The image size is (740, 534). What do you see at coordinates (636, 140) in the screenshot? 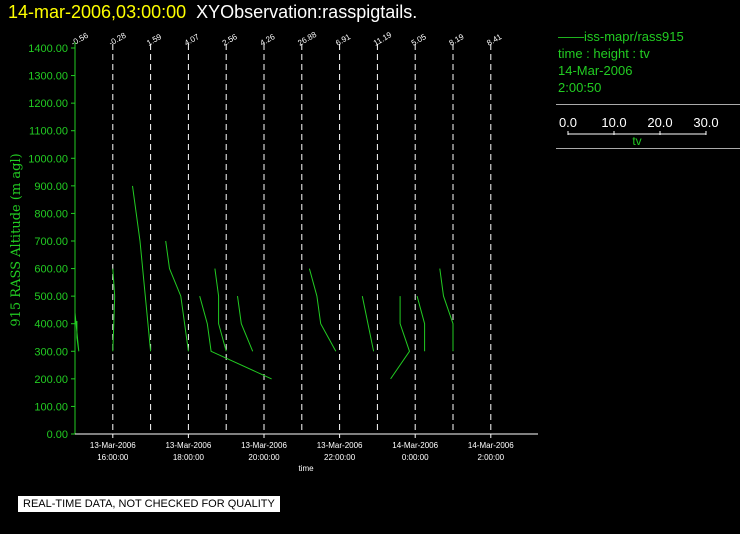
I see `scale-label: tv` at bounding box center [636, 140].